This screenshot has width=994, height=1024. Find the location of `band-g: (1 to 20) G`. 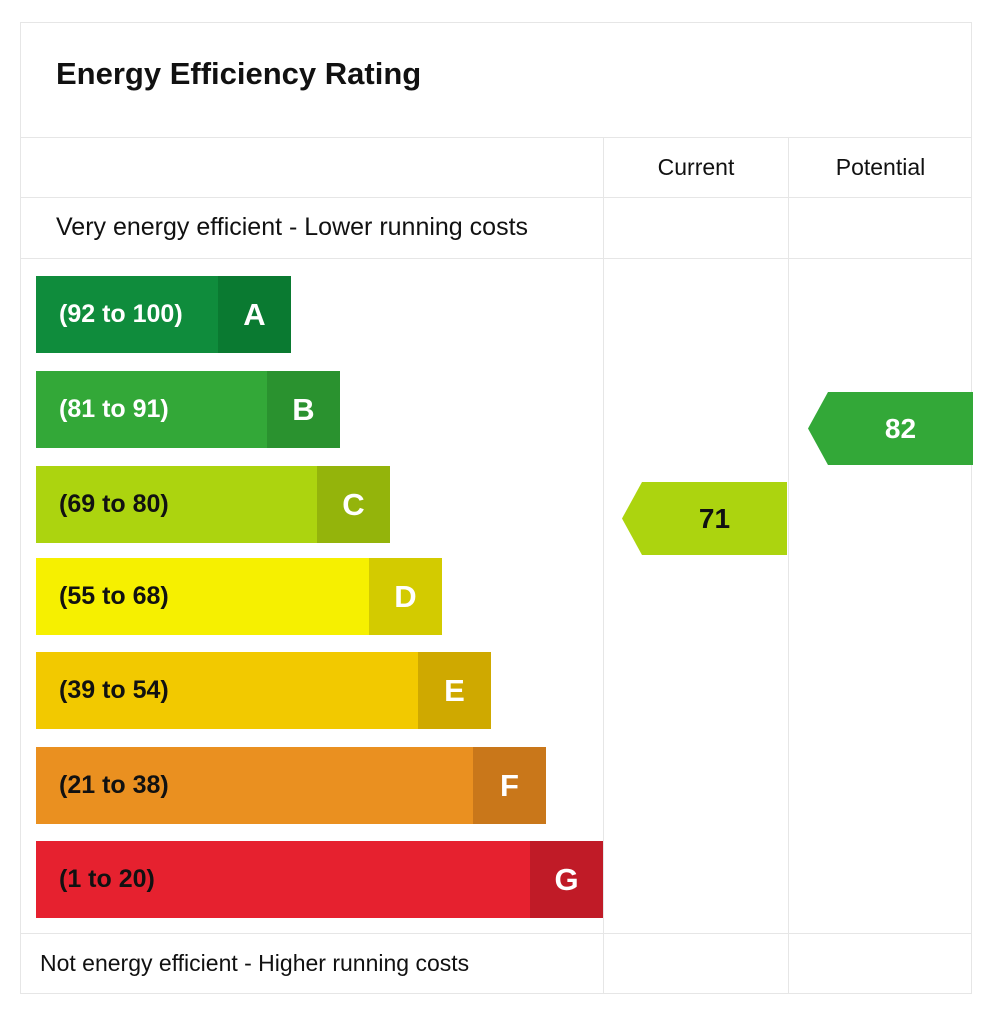

band-g: (1 to 20) G is located at coordinates (319, 879).